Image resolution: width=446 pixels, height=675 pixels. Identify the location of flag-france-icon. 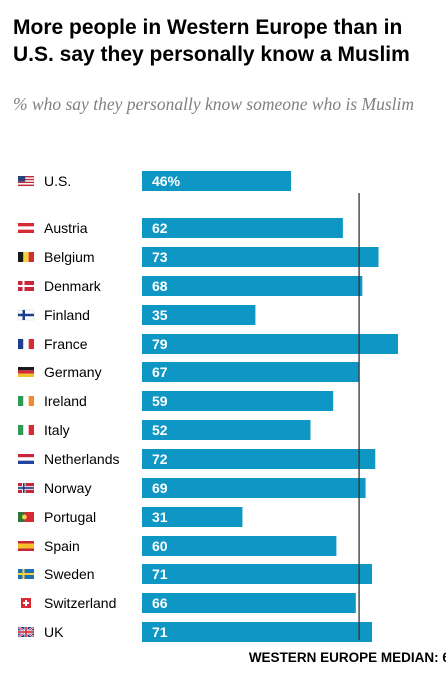
(26, 344).